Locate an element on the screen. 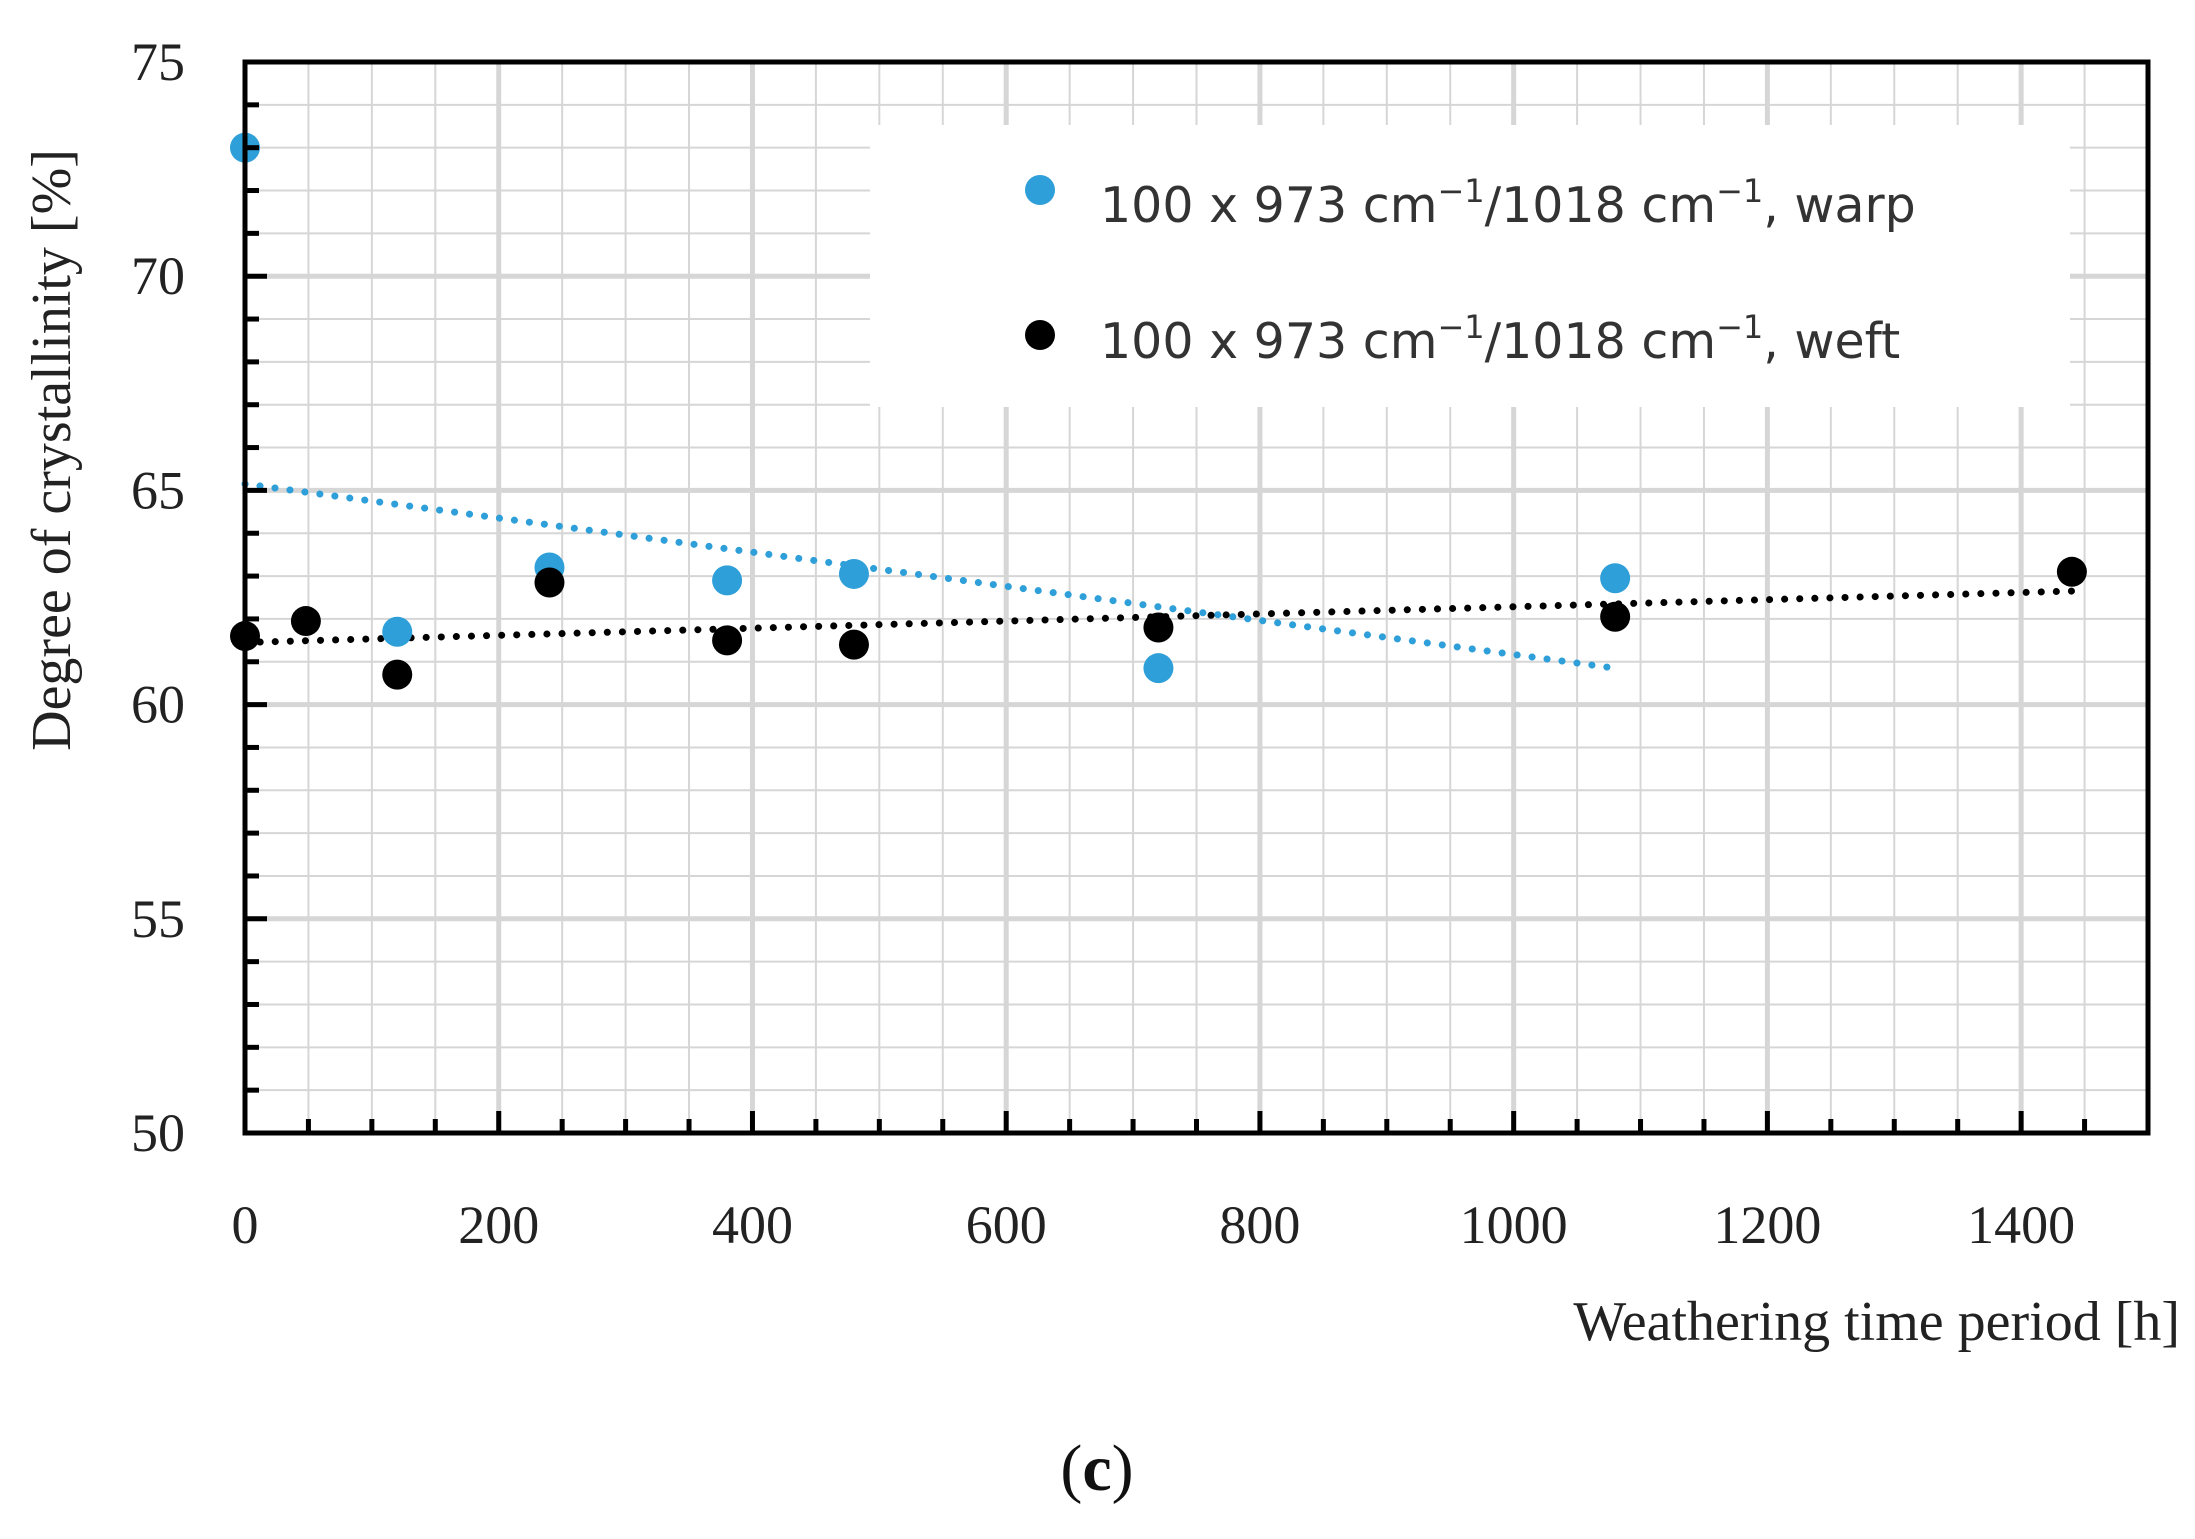 The width and height of the screenshot is (2195, 1539). y-tick-label: 70 is located at coordinates (158, 276).